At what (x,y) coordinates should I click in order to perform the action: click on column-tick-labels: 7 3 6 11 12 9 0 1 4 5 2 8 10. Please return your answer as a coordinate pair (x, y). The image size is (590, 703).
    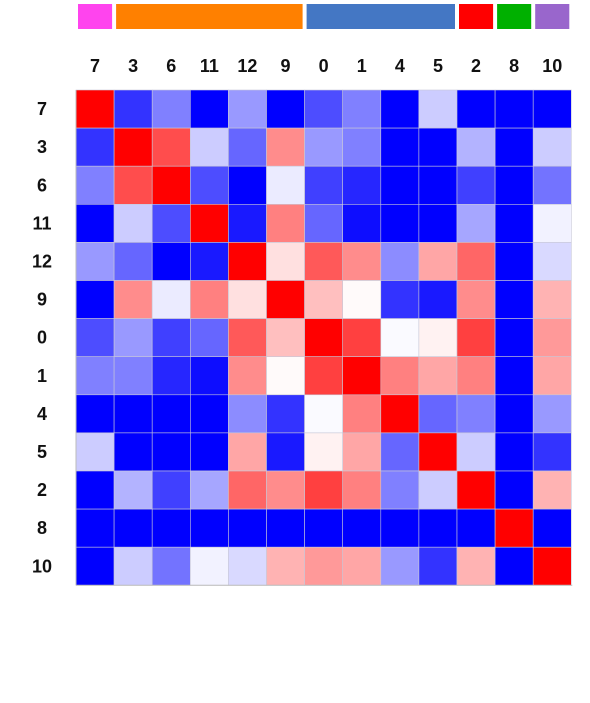
    Looking at the image, I should click on (326, 66).